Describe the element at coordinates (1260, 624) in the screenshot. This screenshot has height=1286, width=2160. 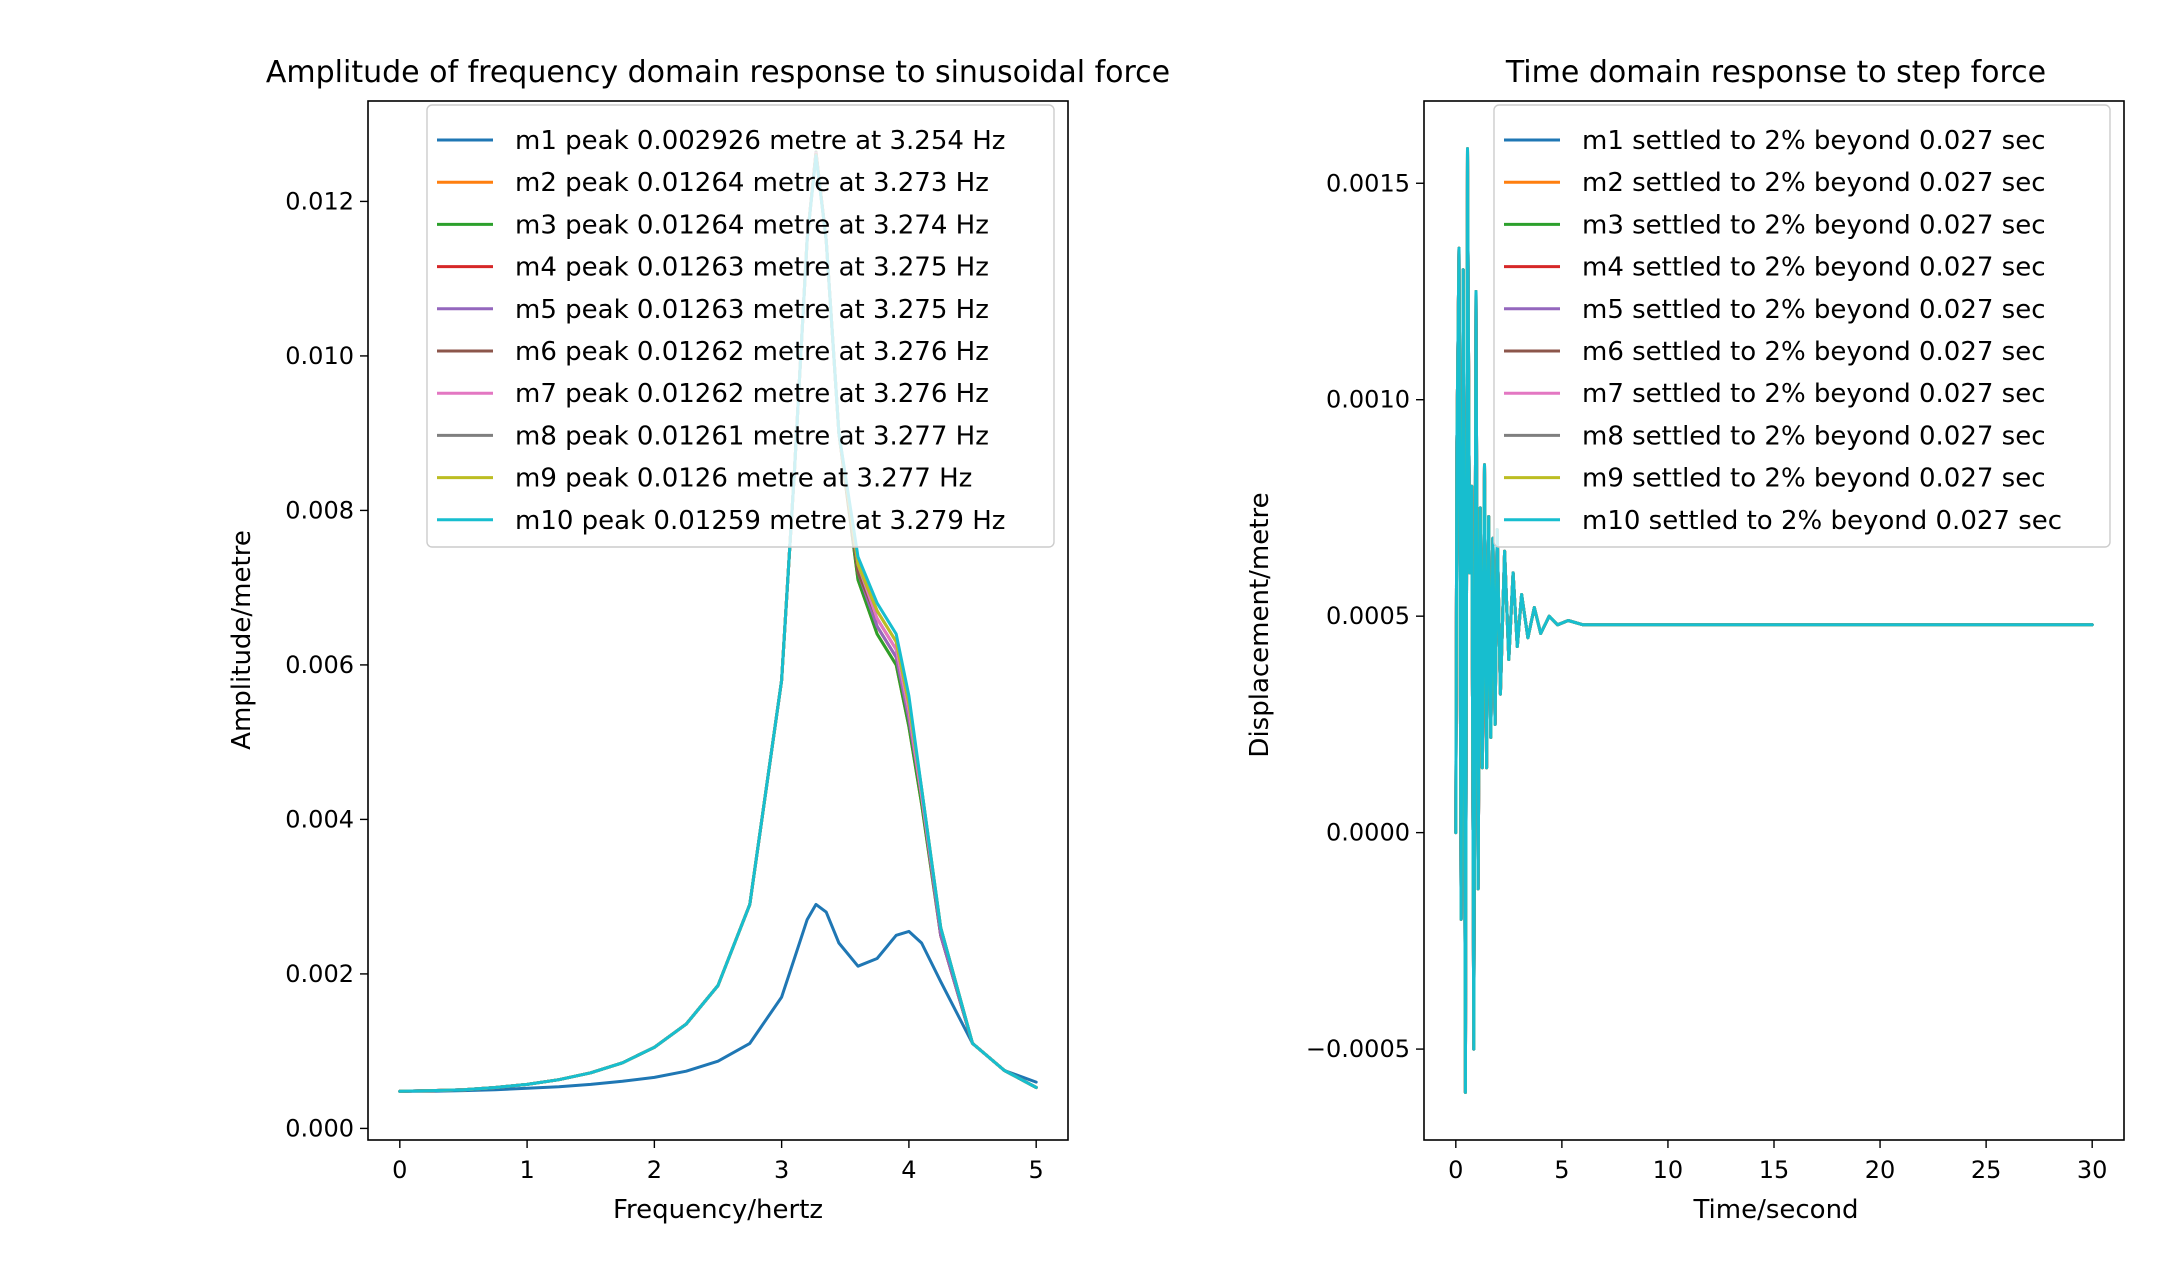
I see `time-y-axis-label: Displacement/metre` at that location.